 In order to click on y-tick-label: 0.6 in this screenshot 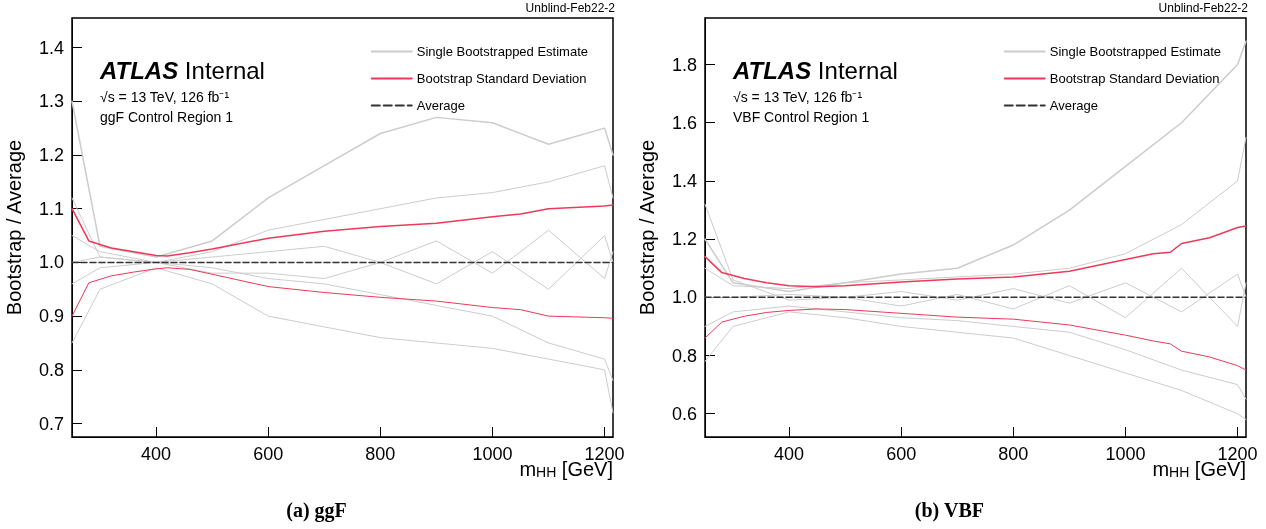, I will do `click(684, 413)`.